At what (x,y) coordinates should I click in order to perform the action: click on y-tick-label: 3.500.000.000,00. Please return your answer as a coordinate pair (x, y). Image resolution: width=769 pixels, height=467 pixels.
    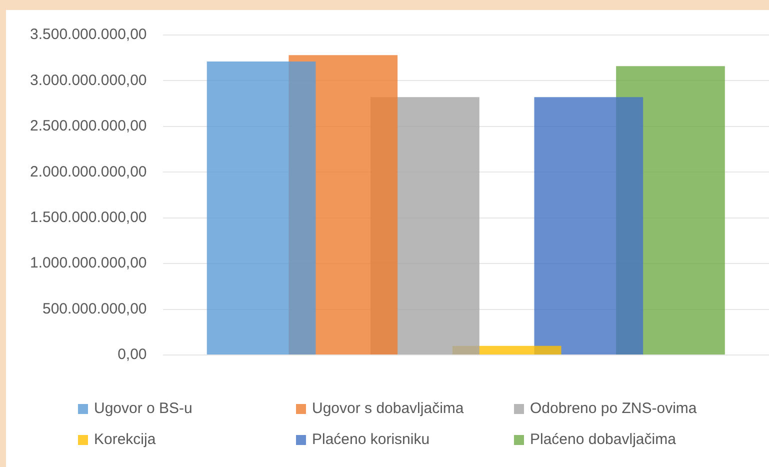
    Looking at the image, I should click on (88, 35).